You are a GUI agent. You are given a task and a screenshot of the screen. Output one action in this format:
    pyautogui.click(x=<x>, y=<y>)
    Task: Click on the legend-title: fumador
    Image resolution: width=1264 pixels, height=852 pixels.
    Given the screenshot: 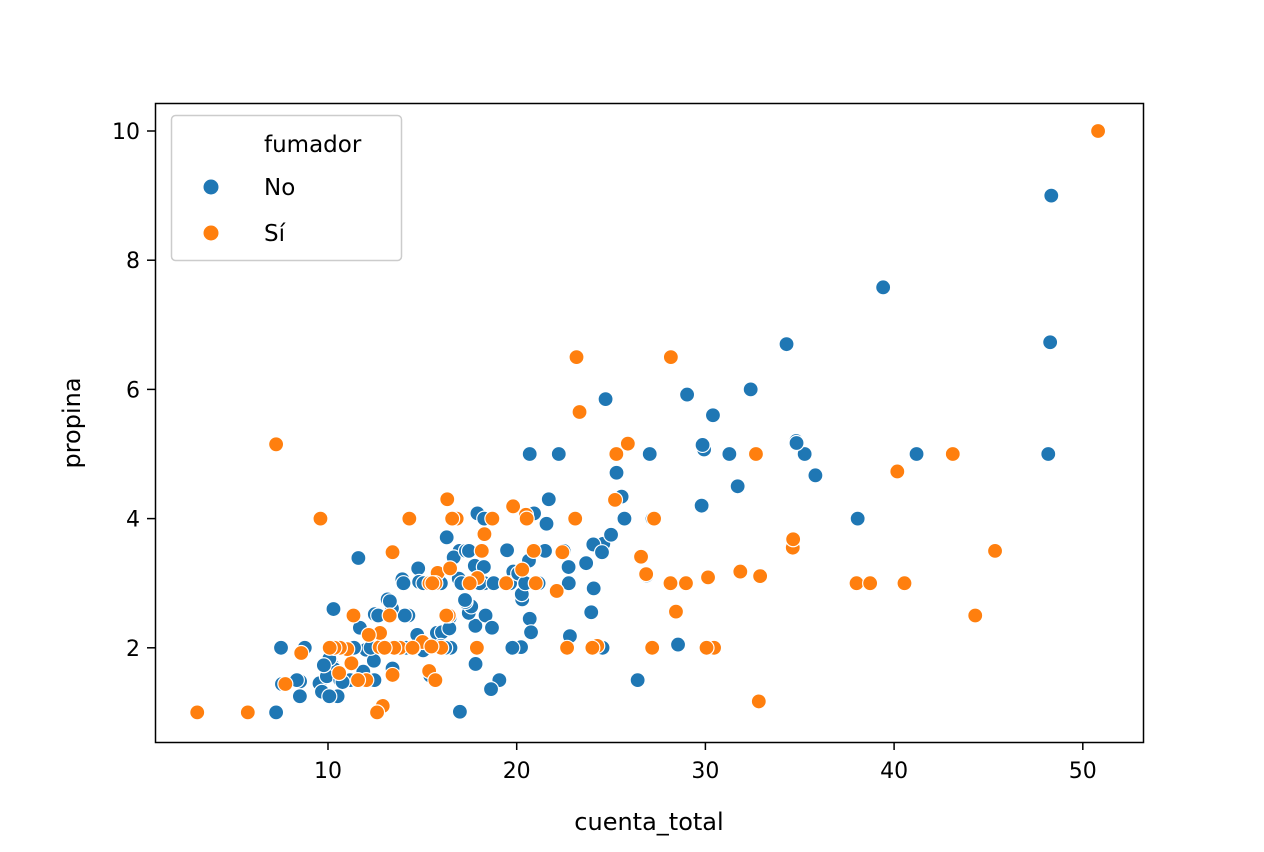 What is the action you would take?
    pyautogui.click(x=313, y=145)
    